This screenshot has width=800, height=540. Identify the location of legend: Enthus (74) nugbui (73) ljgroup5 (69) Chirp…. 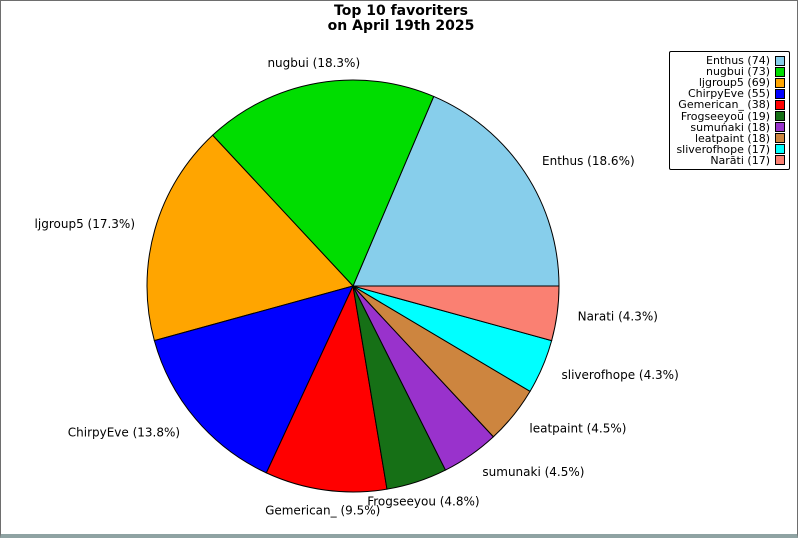
(729, 110).